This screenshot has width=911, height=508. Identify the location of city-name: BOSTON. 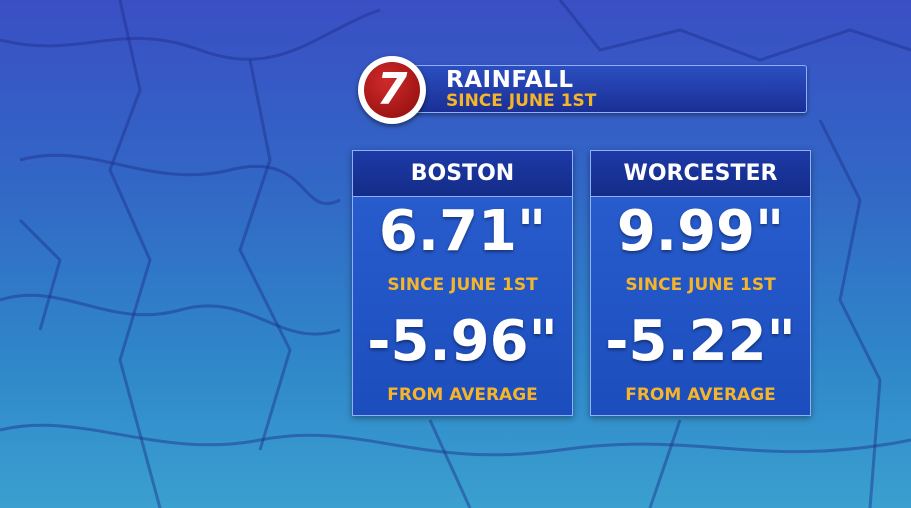
(462, 174).